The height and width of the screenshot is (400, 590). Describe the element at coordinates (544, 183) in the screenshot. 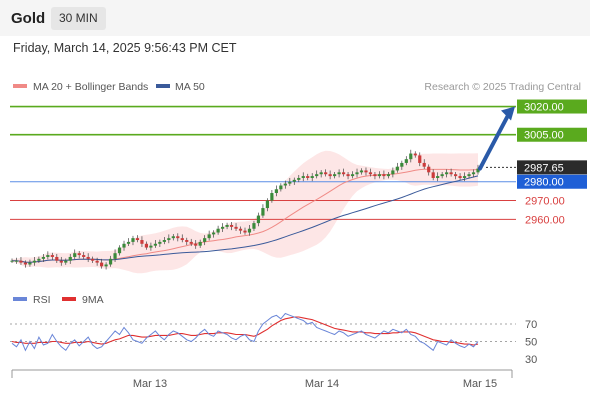

I see `level-tag-label: 2980.00` at that location.